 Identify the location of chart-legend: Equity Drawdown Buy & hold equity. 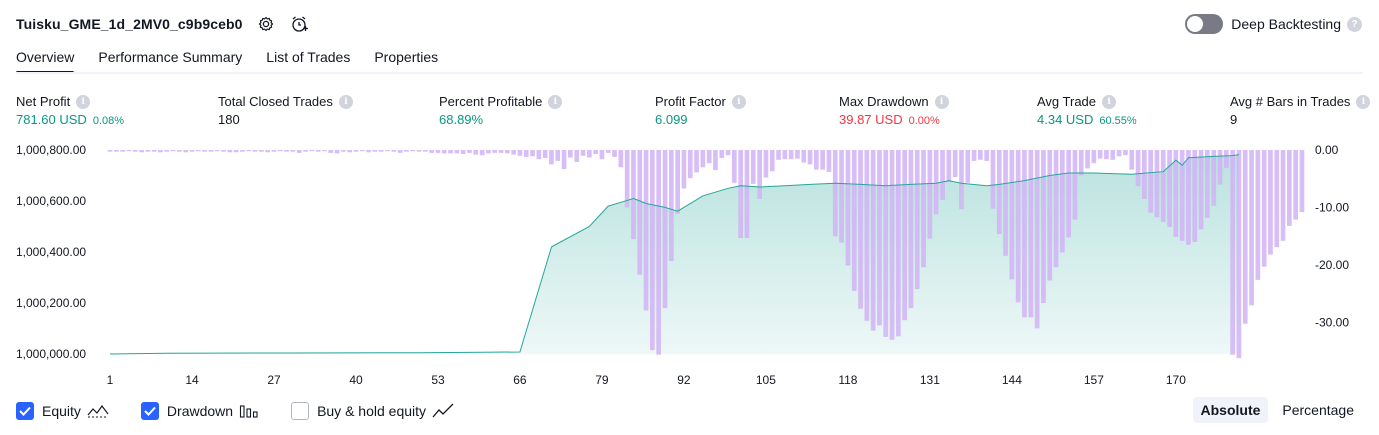
(251, 411).